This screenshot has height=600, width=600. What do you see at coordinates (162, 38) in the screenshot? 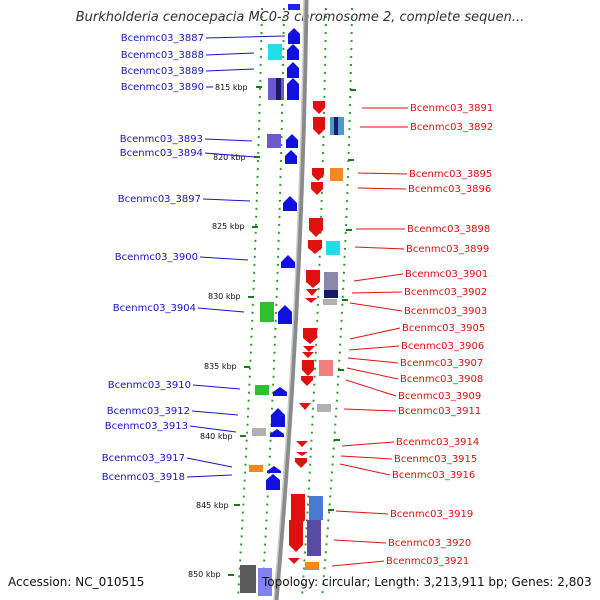
I see `gene-label-3887: Bcenmc03_3887` at bounding box center [162, 38].